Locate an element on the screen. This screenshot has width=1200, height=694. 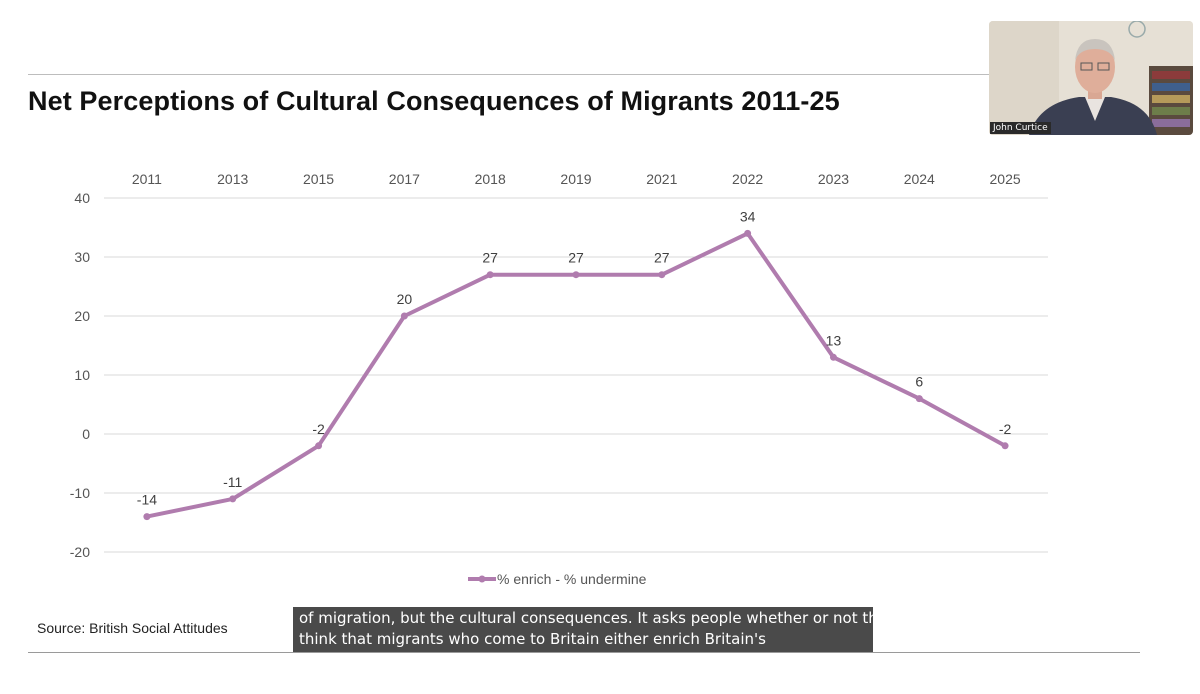
y-axis: 40 30 20 10 0 -10 -20 is located at coordinates (80, 375).